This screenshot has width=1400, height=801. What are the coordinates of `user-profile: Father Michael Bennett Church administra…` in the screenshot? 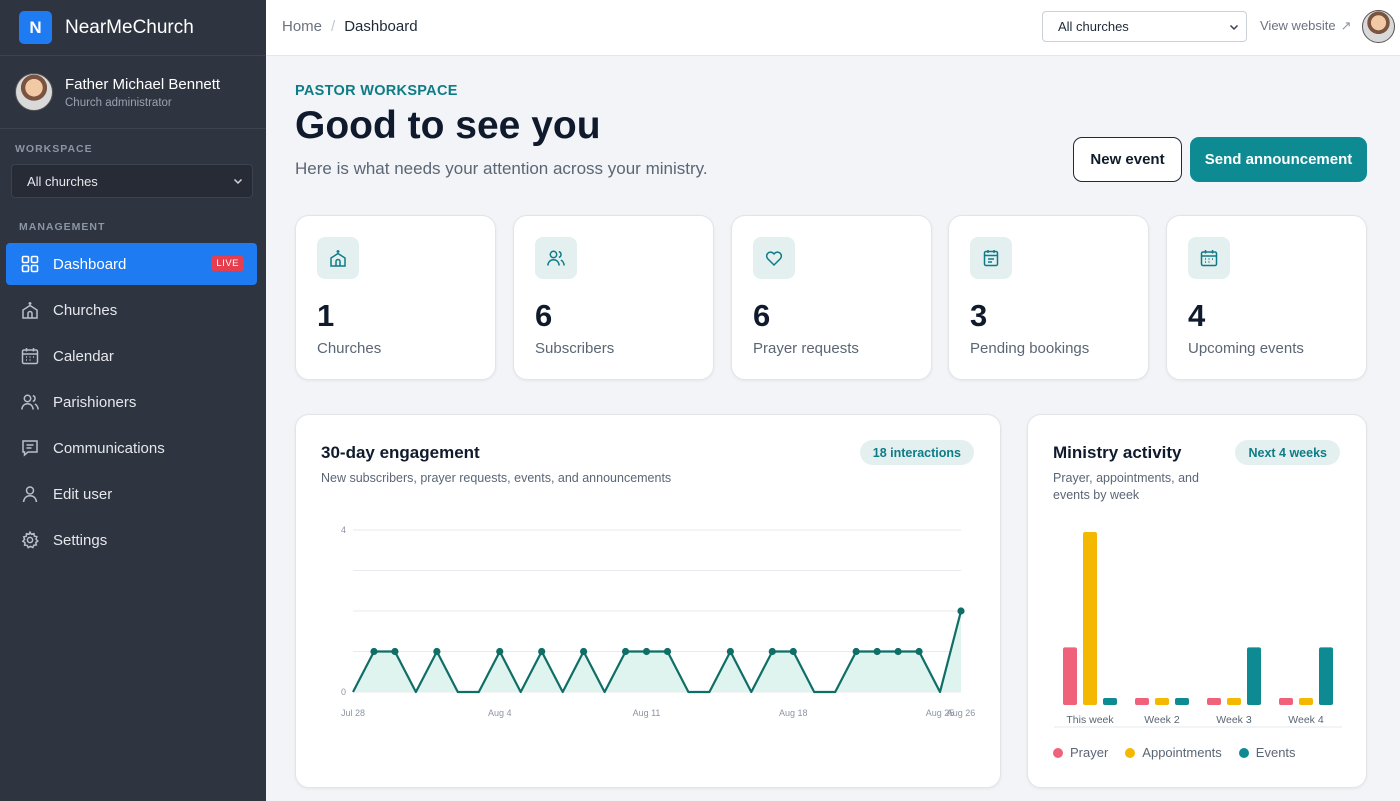 It's located at (133, 92).